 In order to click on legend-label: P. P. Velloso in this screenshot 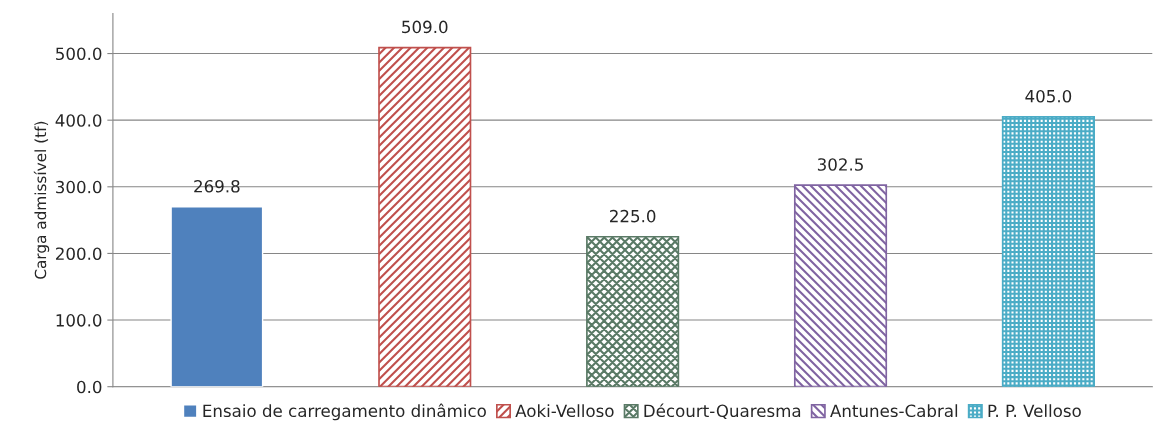, I will do `click(1034, 411)`.